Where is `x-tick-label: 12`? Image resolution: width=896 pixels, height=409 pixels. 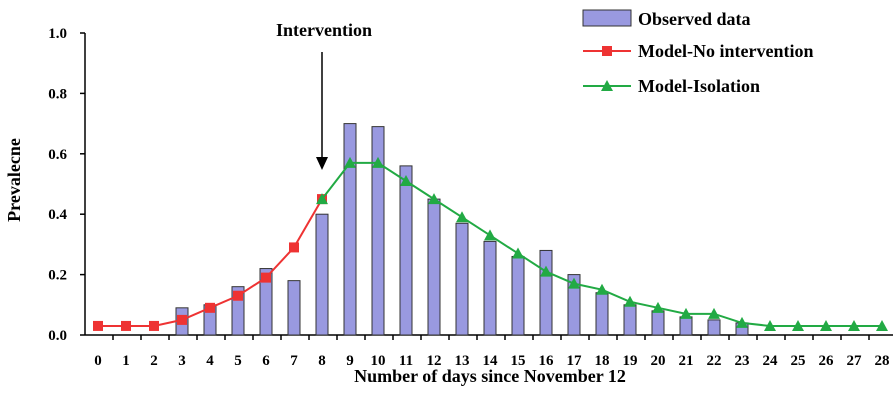 x-tick-label: 12 is located at coordinates (434, 361).